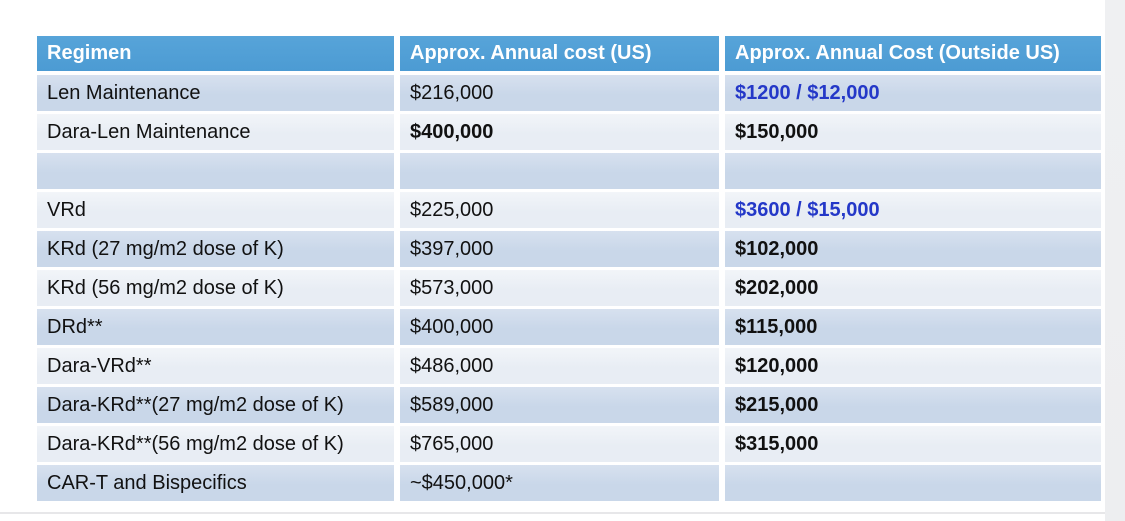  I want to click on us-cost-cell, so click(562, 172).